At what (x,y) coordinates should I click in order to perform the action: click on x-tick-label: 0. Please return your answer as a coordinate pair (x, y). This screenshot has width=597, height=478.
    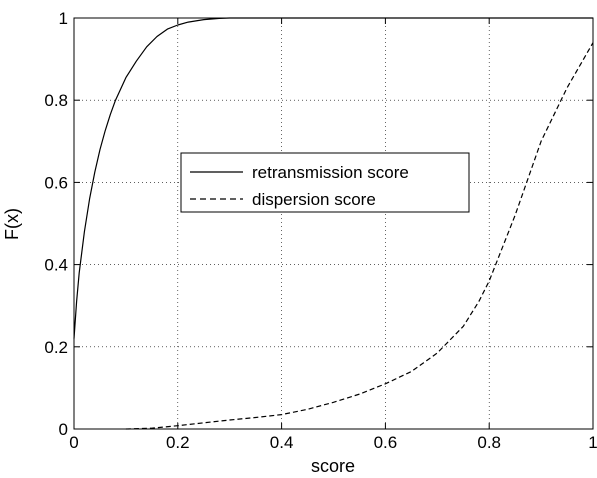
    Looking at the image, I should click on (73, 442).